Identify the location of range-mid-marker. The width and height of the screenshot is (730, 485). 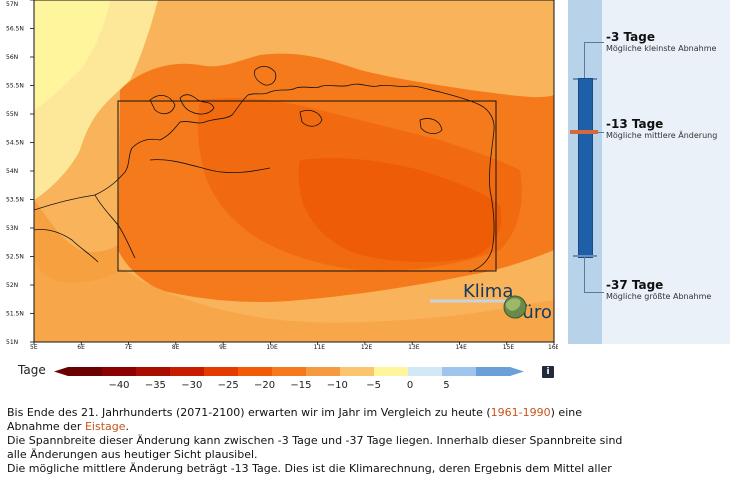
(584, 132).